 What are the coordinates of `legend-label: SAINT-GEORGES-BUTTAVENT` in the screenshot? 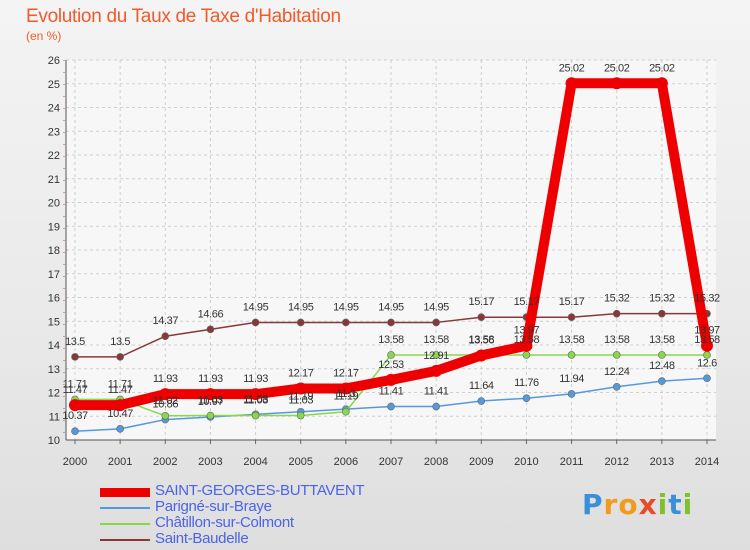 It's located at (260, 490).